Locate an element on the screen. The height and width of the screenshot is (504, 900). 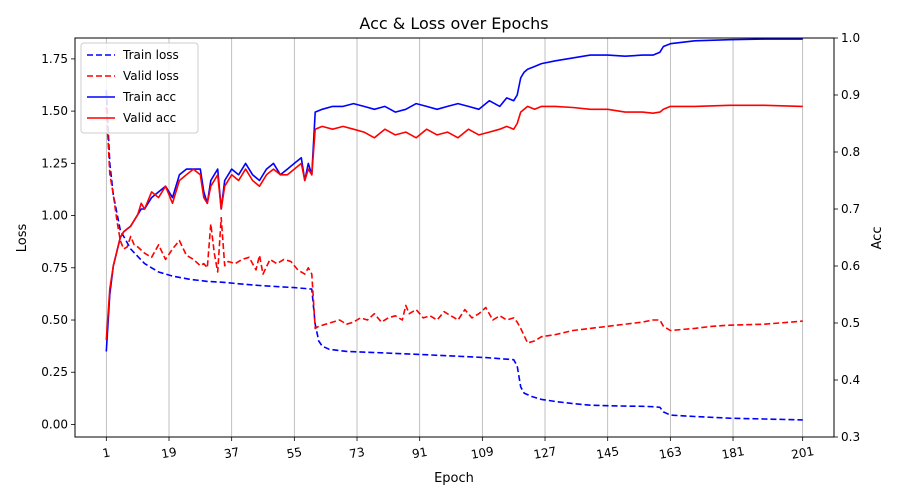
y-left-tick-label: 0.75 is located at coordinates (54, 268).